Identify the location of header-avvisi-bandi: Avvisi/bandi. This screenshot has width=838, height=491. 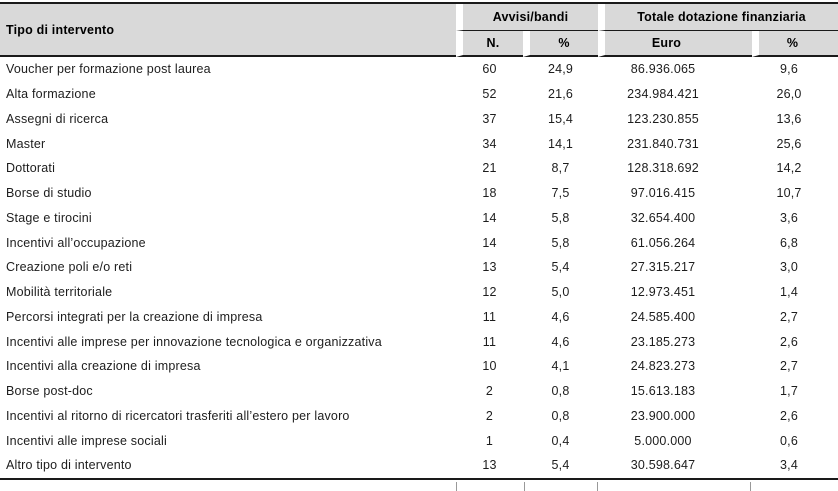
(527, 17).